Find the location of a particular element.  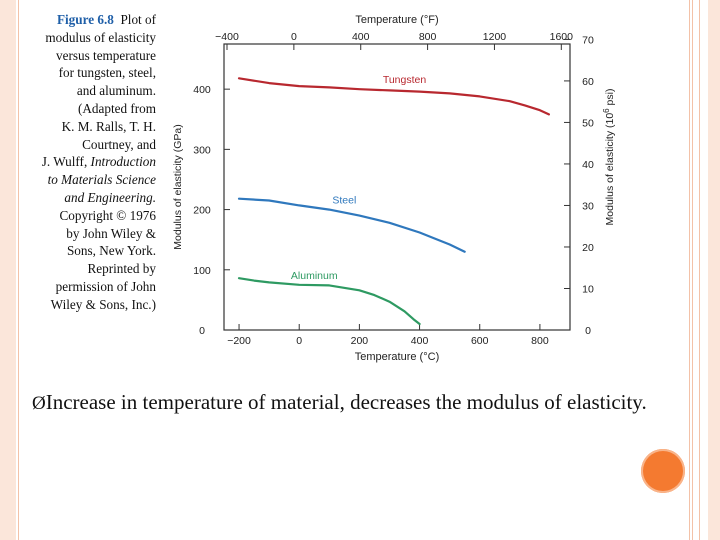

caption-line: Sons, New York. is located at coordinates (111, 251).